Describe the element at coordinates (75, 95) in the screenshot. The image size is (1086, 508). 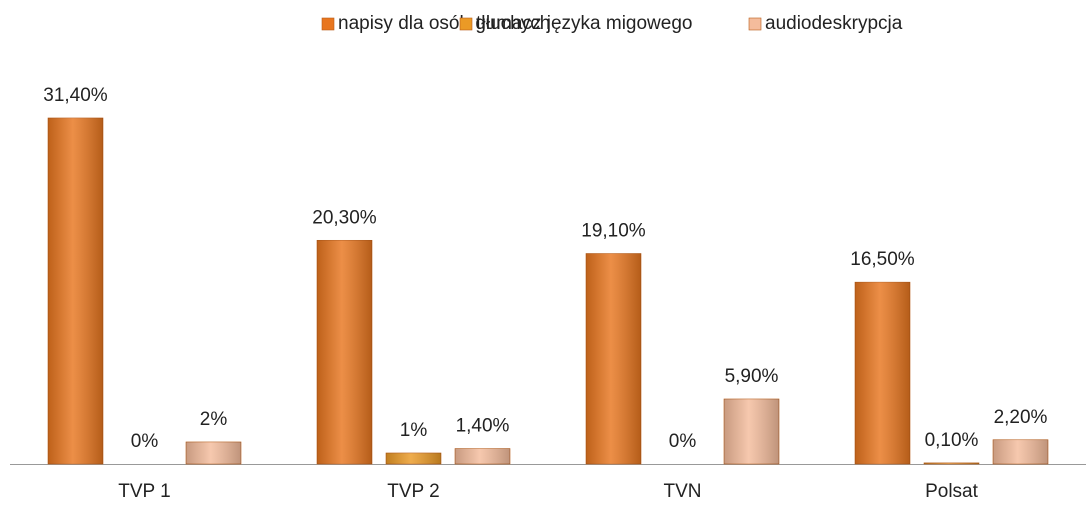
I see `value-label: 31,40%` at that location.